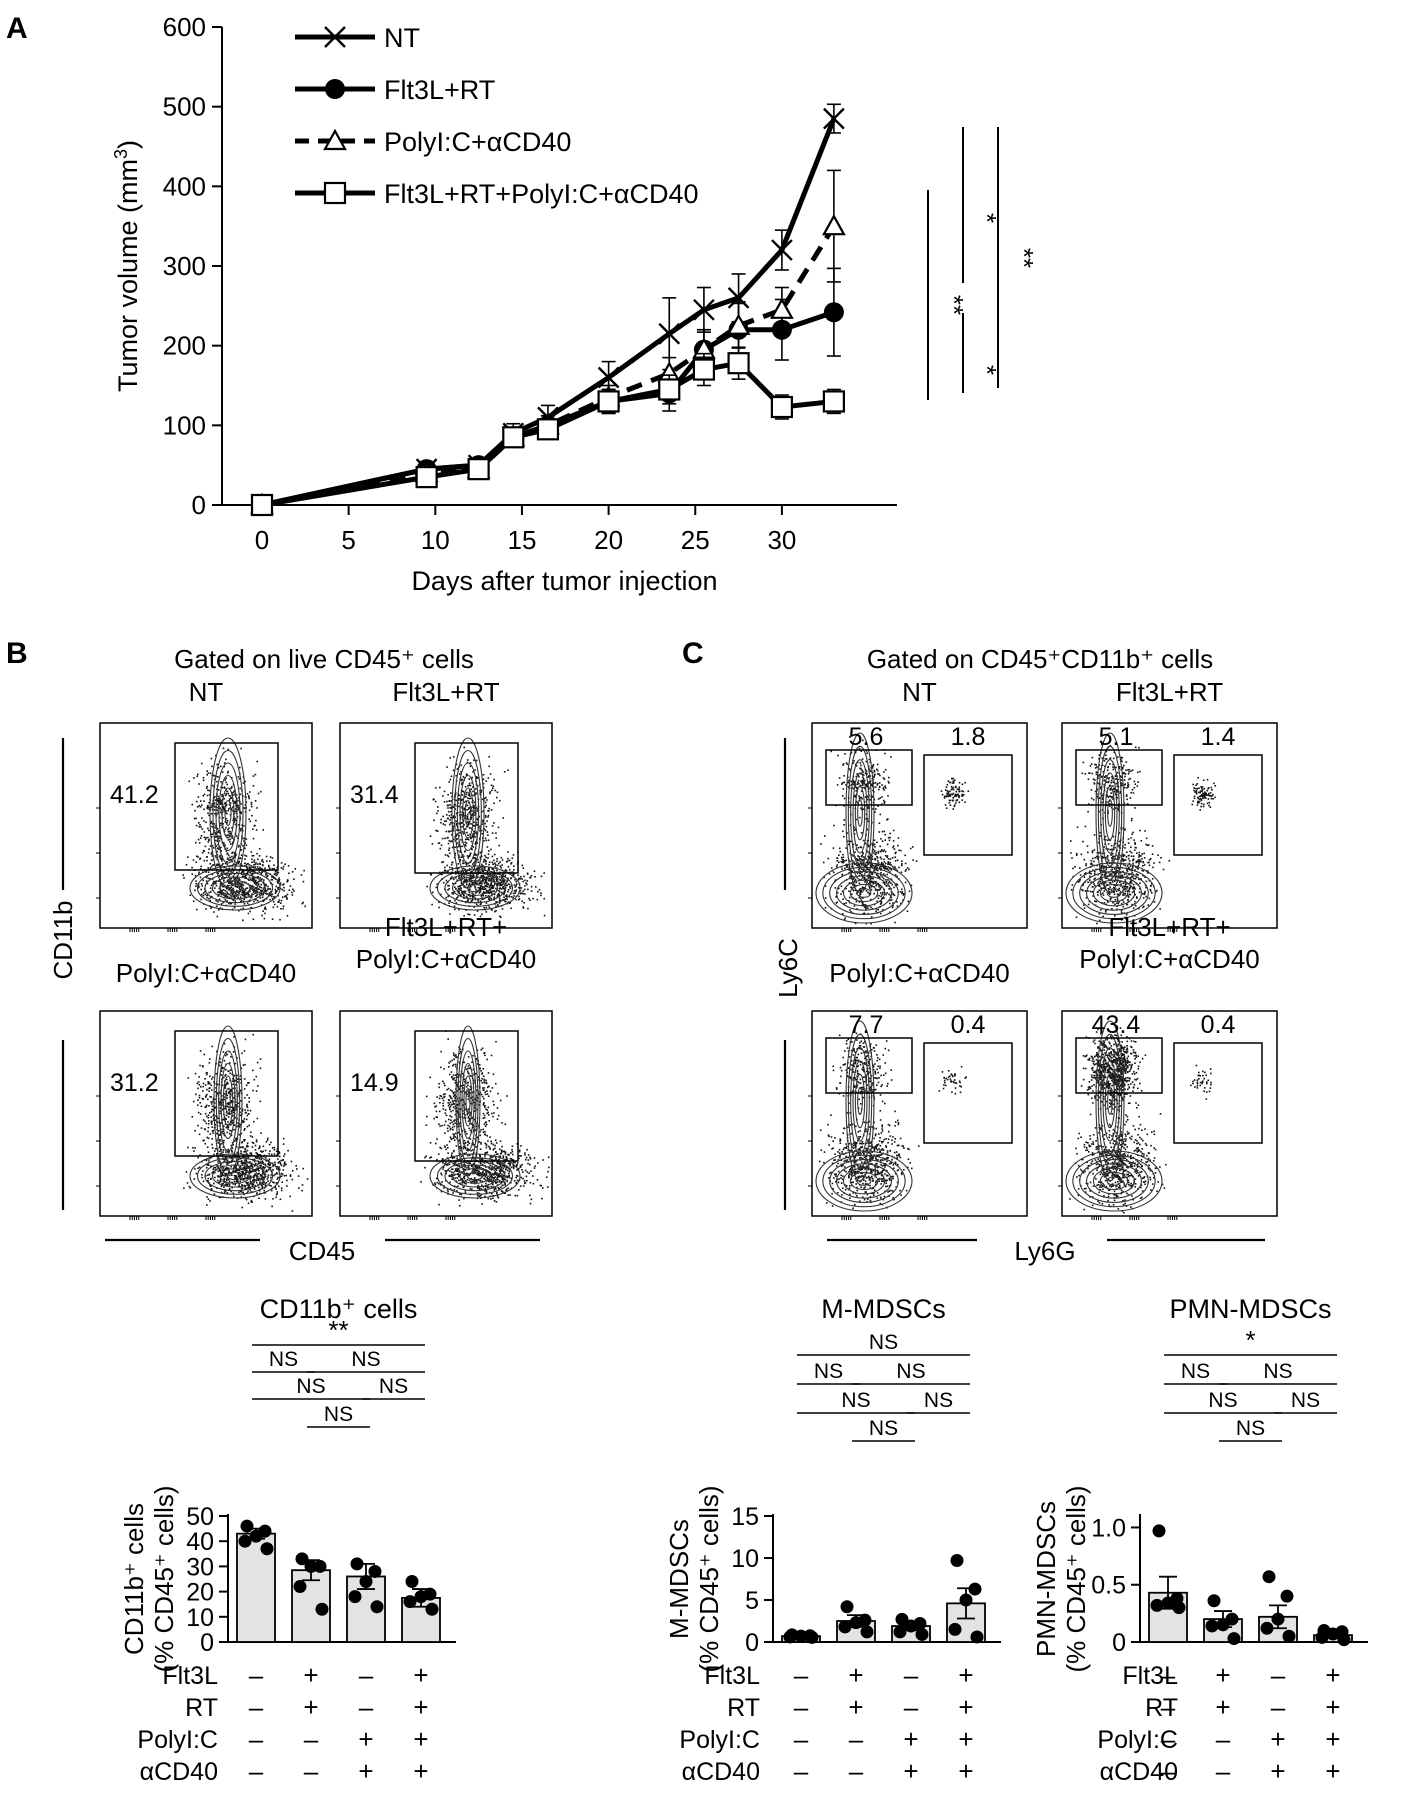  What do you see at coordinates (866, 737) in the screenshot?
I see `m-mdsc-percentage: 5.6` at bounding box center [866, 737].